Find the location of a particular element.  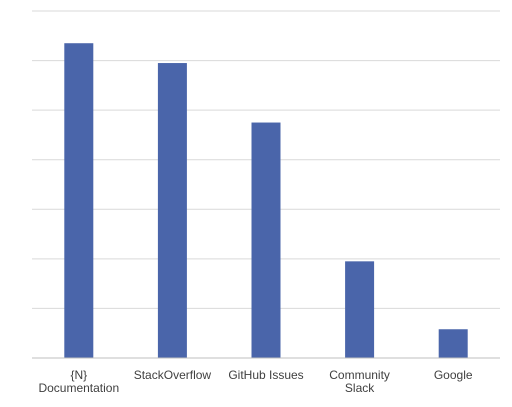

category-label: Documentation is located at coordinates (78, 388).